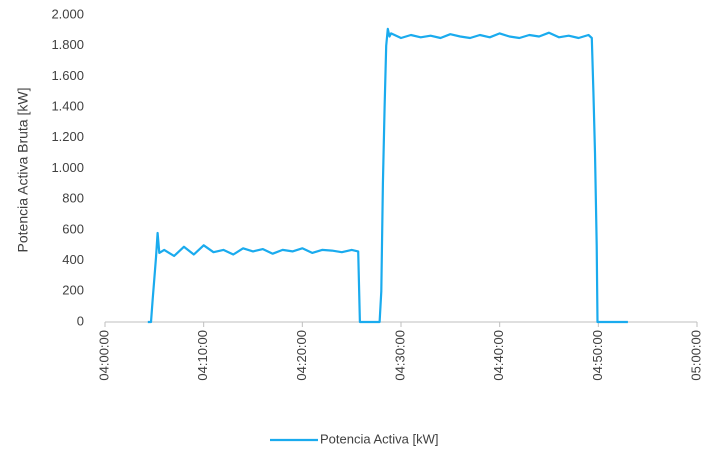  I want to click on y-tick-label: 0, so click(80, 320).